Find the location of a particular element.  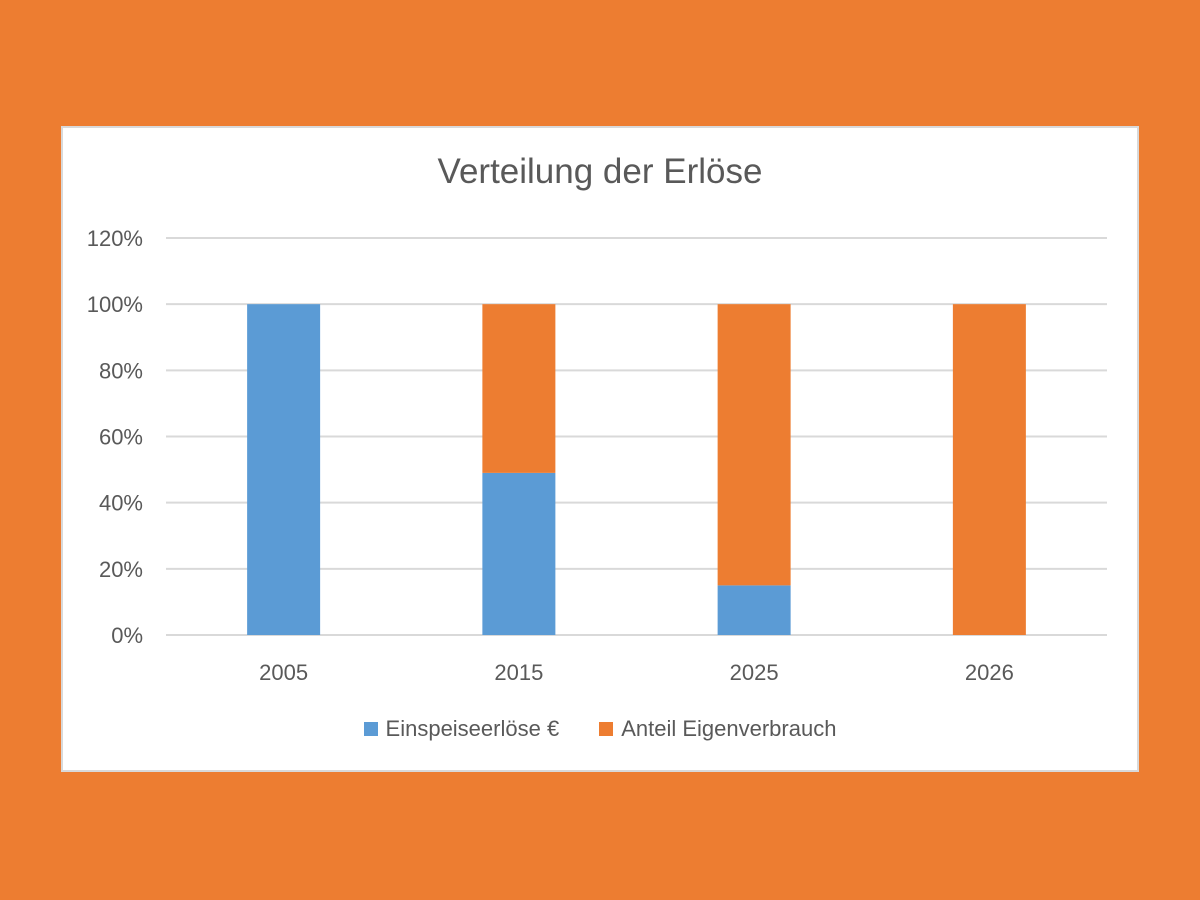

y-tick-label: 20% is located at coordinates (121, 569).